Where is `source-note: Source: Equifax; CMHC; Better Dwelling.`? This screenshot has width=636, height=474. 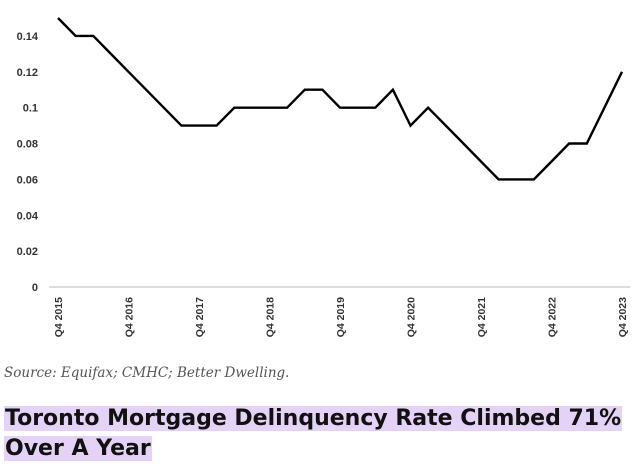
source-note: Source: Equifax; CMHC; Better Dwelling. is located at coordinates (147, 373).